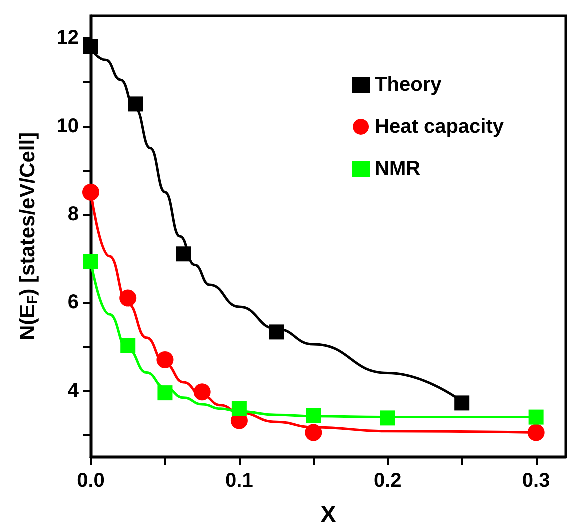 The height and width of the screenshot is (532, 569). What do you see at coordinates (240, 481) in the screenshot?
I see `x-tick-label: 0.1` at bounding box center [240, 481].